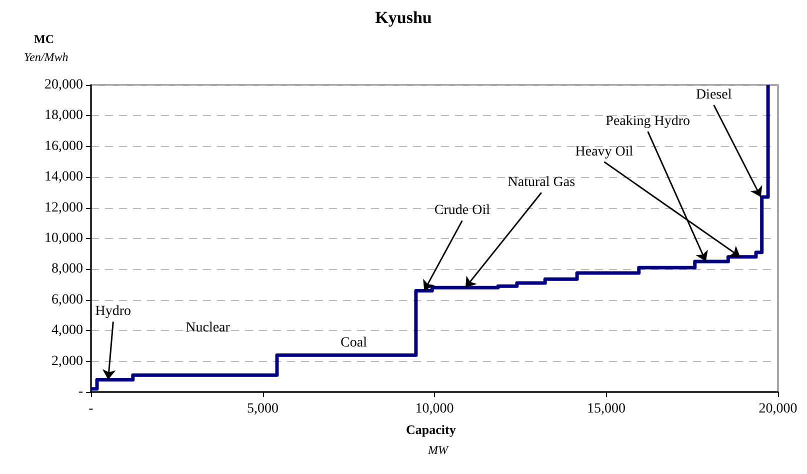 Image resolution: width=807 pixels, height=474 pixels. I want to click on y-tick-label: 12,000, so click(63, 208).